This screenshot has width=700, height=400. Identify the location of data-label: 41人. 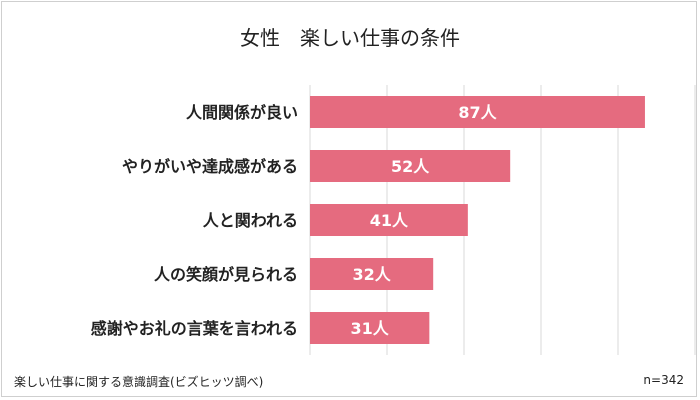
(389, 220).